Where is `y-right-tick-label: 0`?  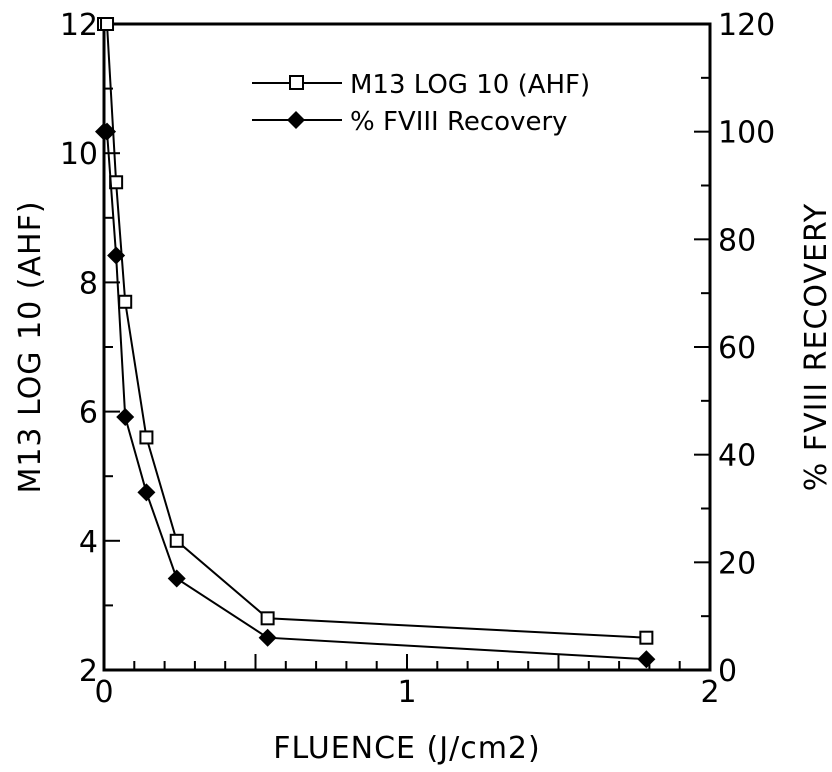 y-right-tick-label: 0 is located at coordinates (727, 671).